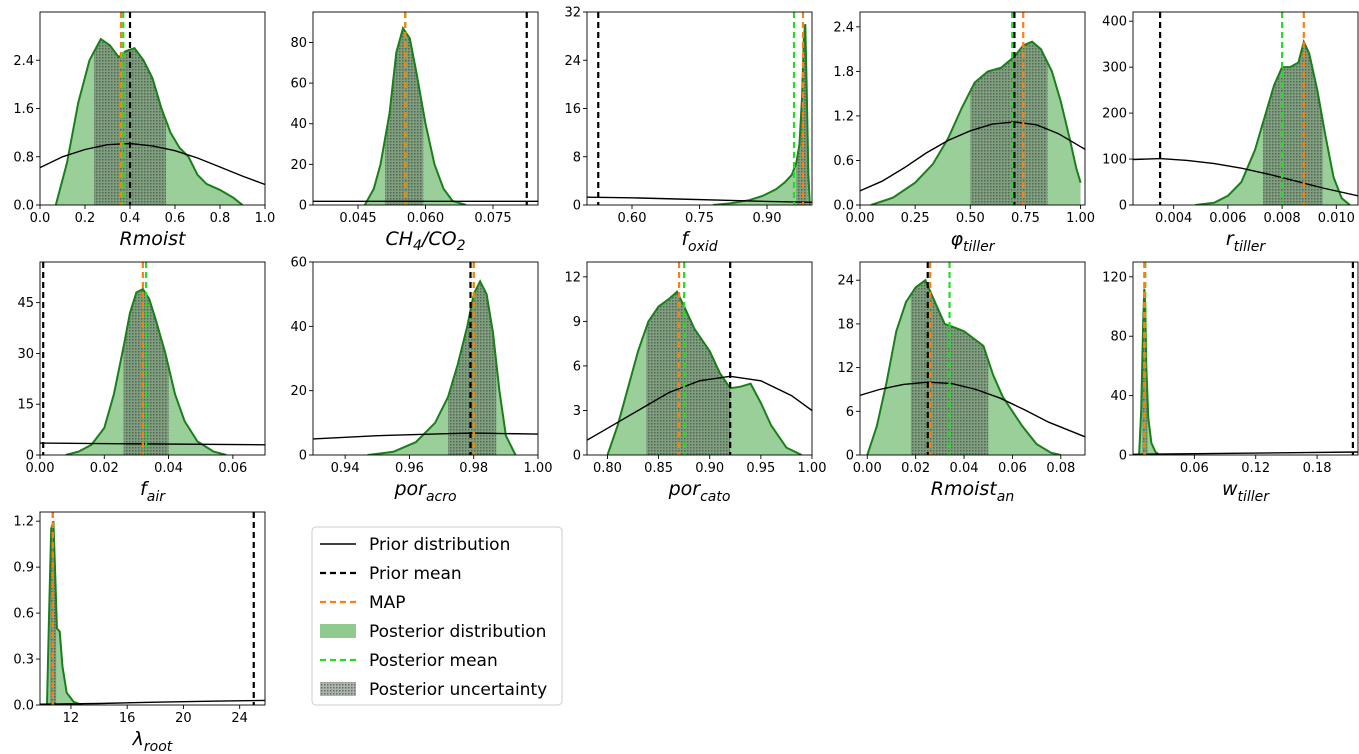  What do you see at coordinates (492, 218) in the screenshot?
I see `x-tick-label: 0.075` at bounding box center [492, 218].